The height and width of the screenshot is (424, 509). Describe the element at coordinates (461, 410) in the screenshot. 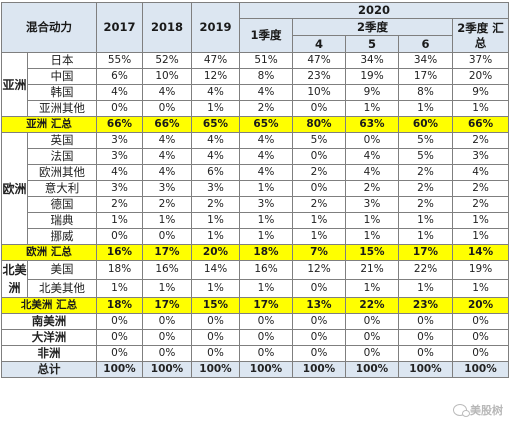

I see `wechat-icon` at that location.